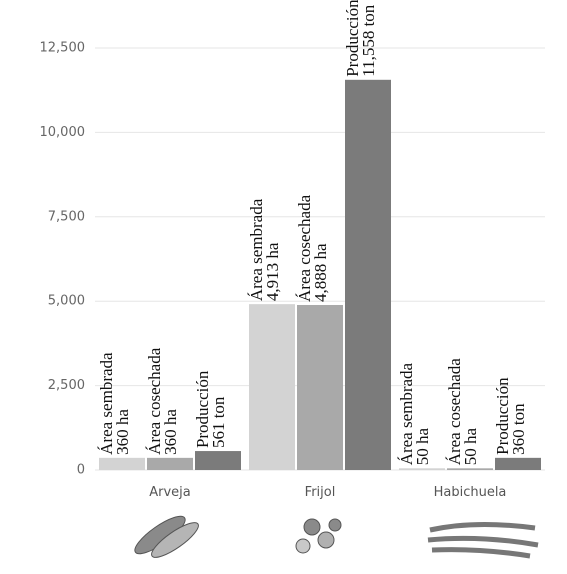  I want to click on y-tick-label: 10,000, so click(63, 132).